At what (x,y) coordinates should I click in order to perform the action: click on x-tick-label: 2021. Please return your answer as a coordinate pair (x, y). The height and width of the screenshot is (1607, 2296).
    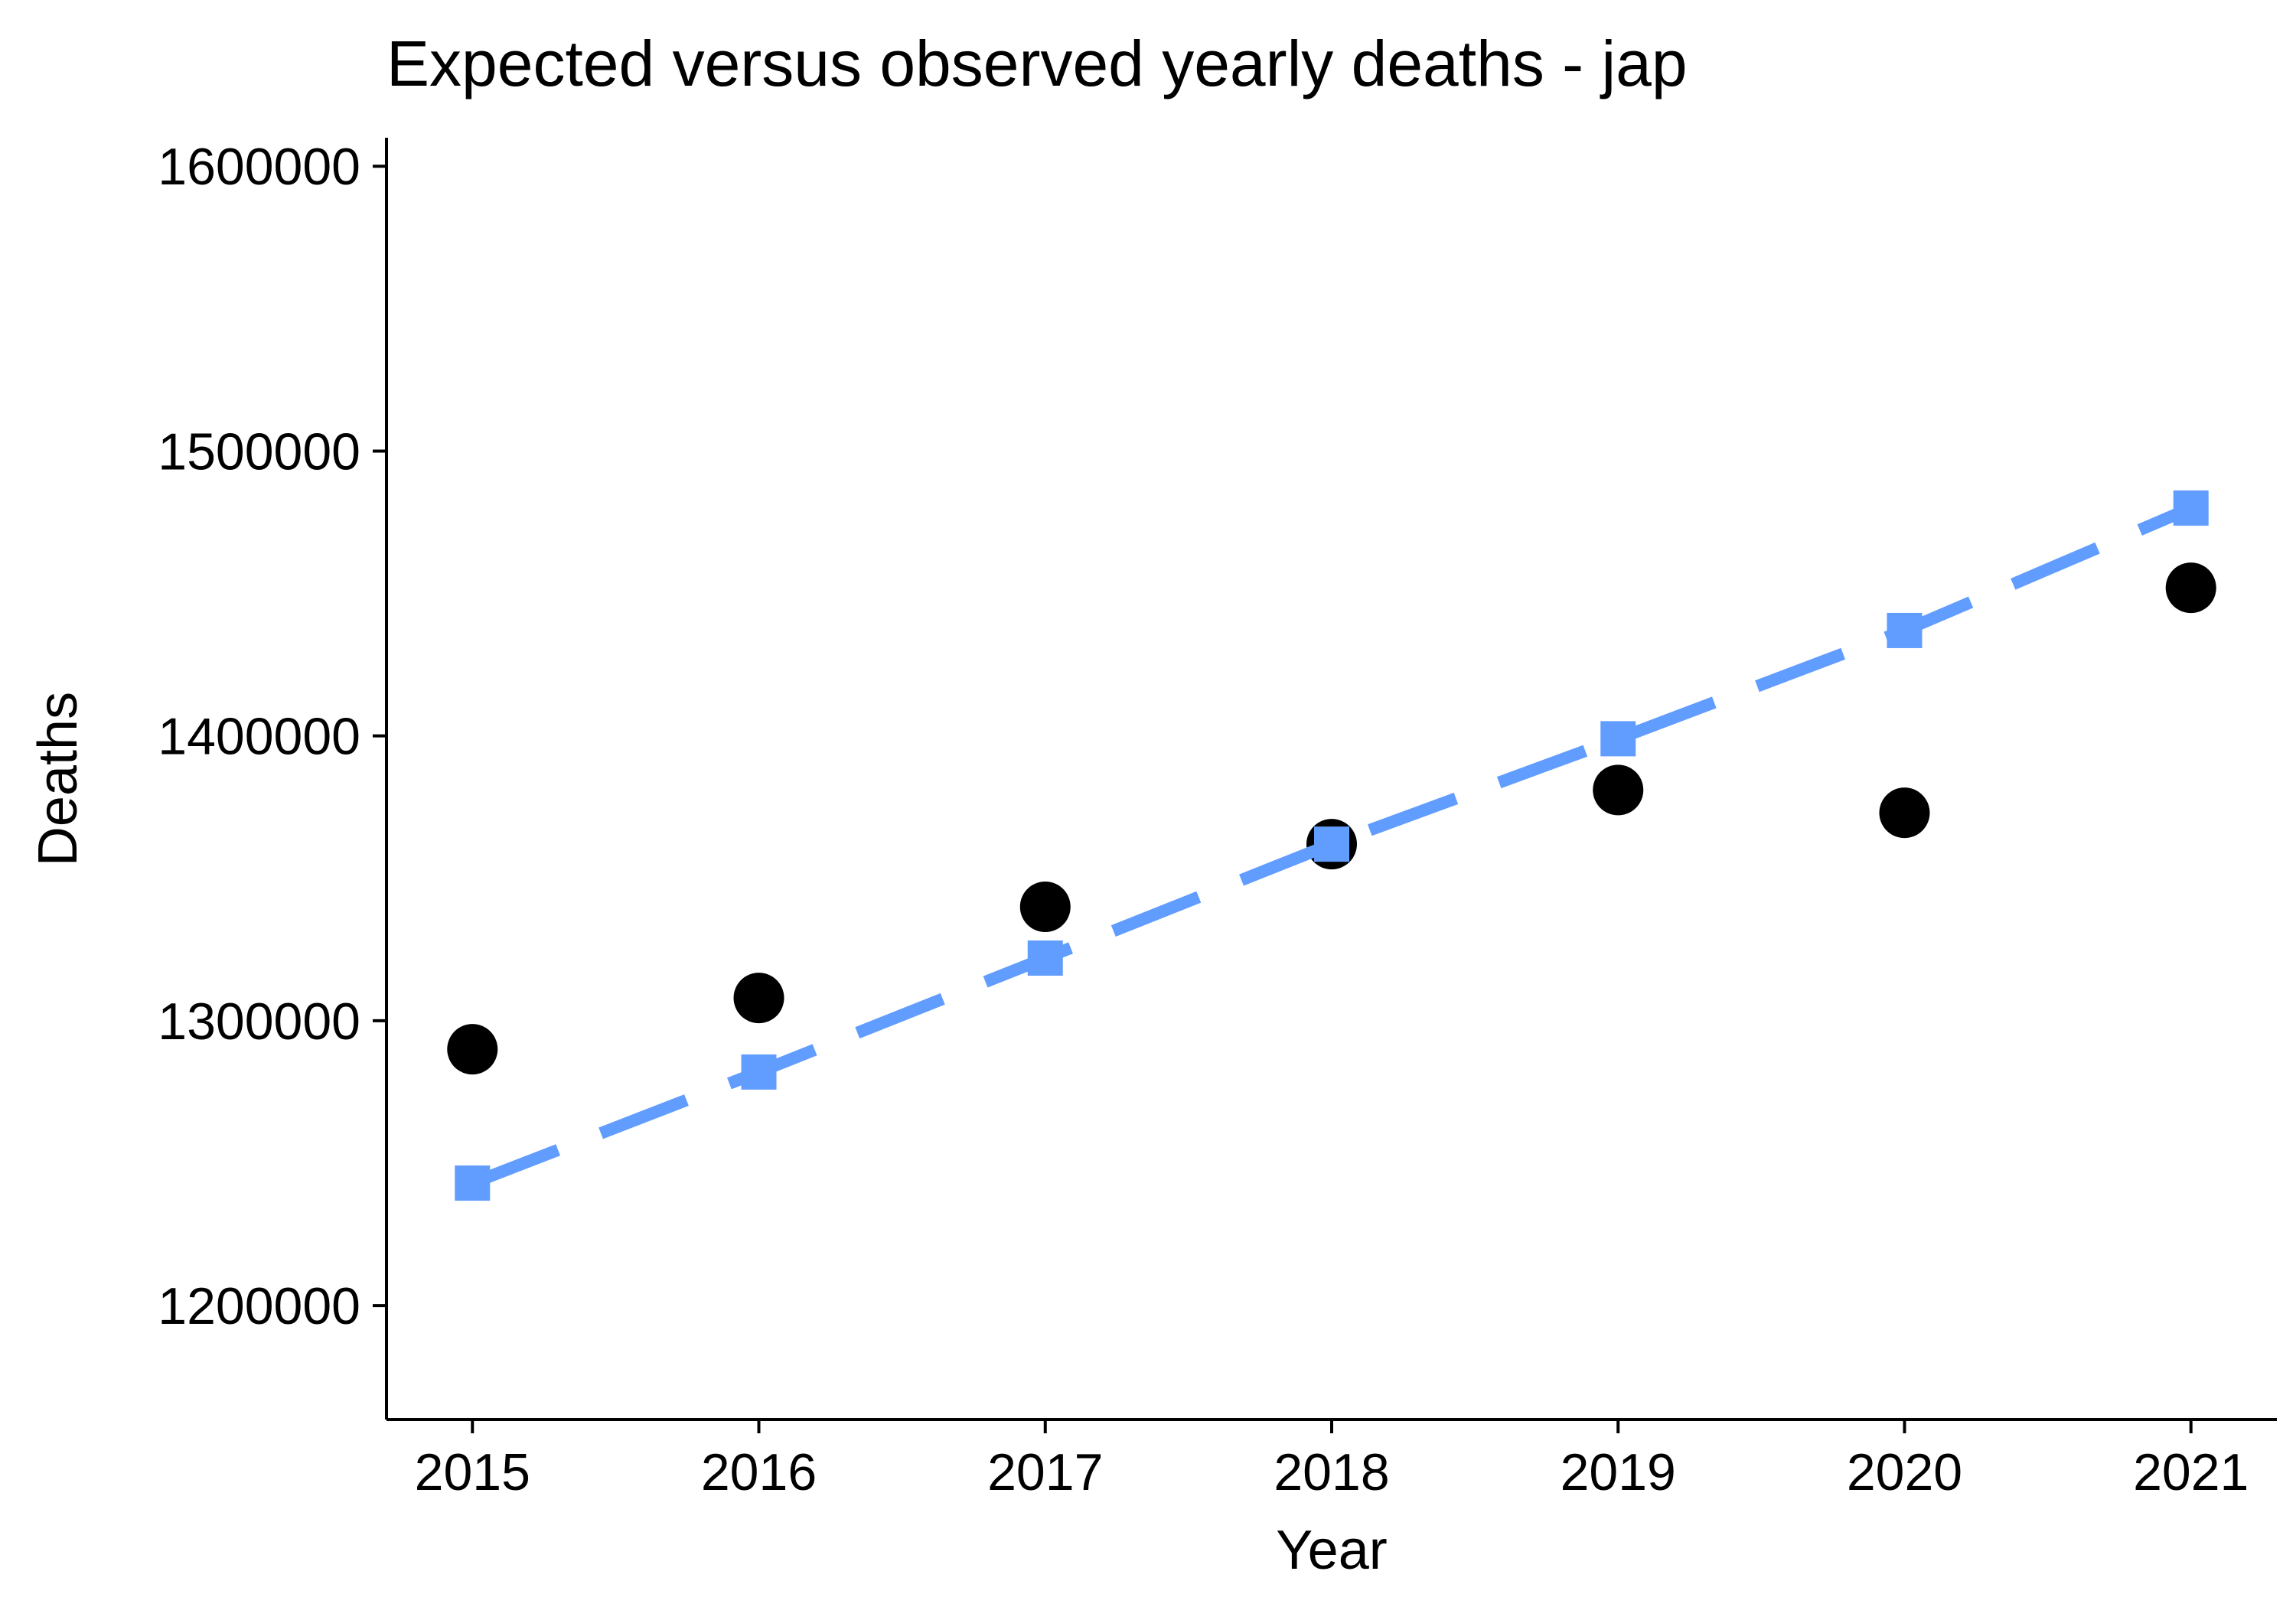
    Looking at the image, I should click on (2191, 1472).